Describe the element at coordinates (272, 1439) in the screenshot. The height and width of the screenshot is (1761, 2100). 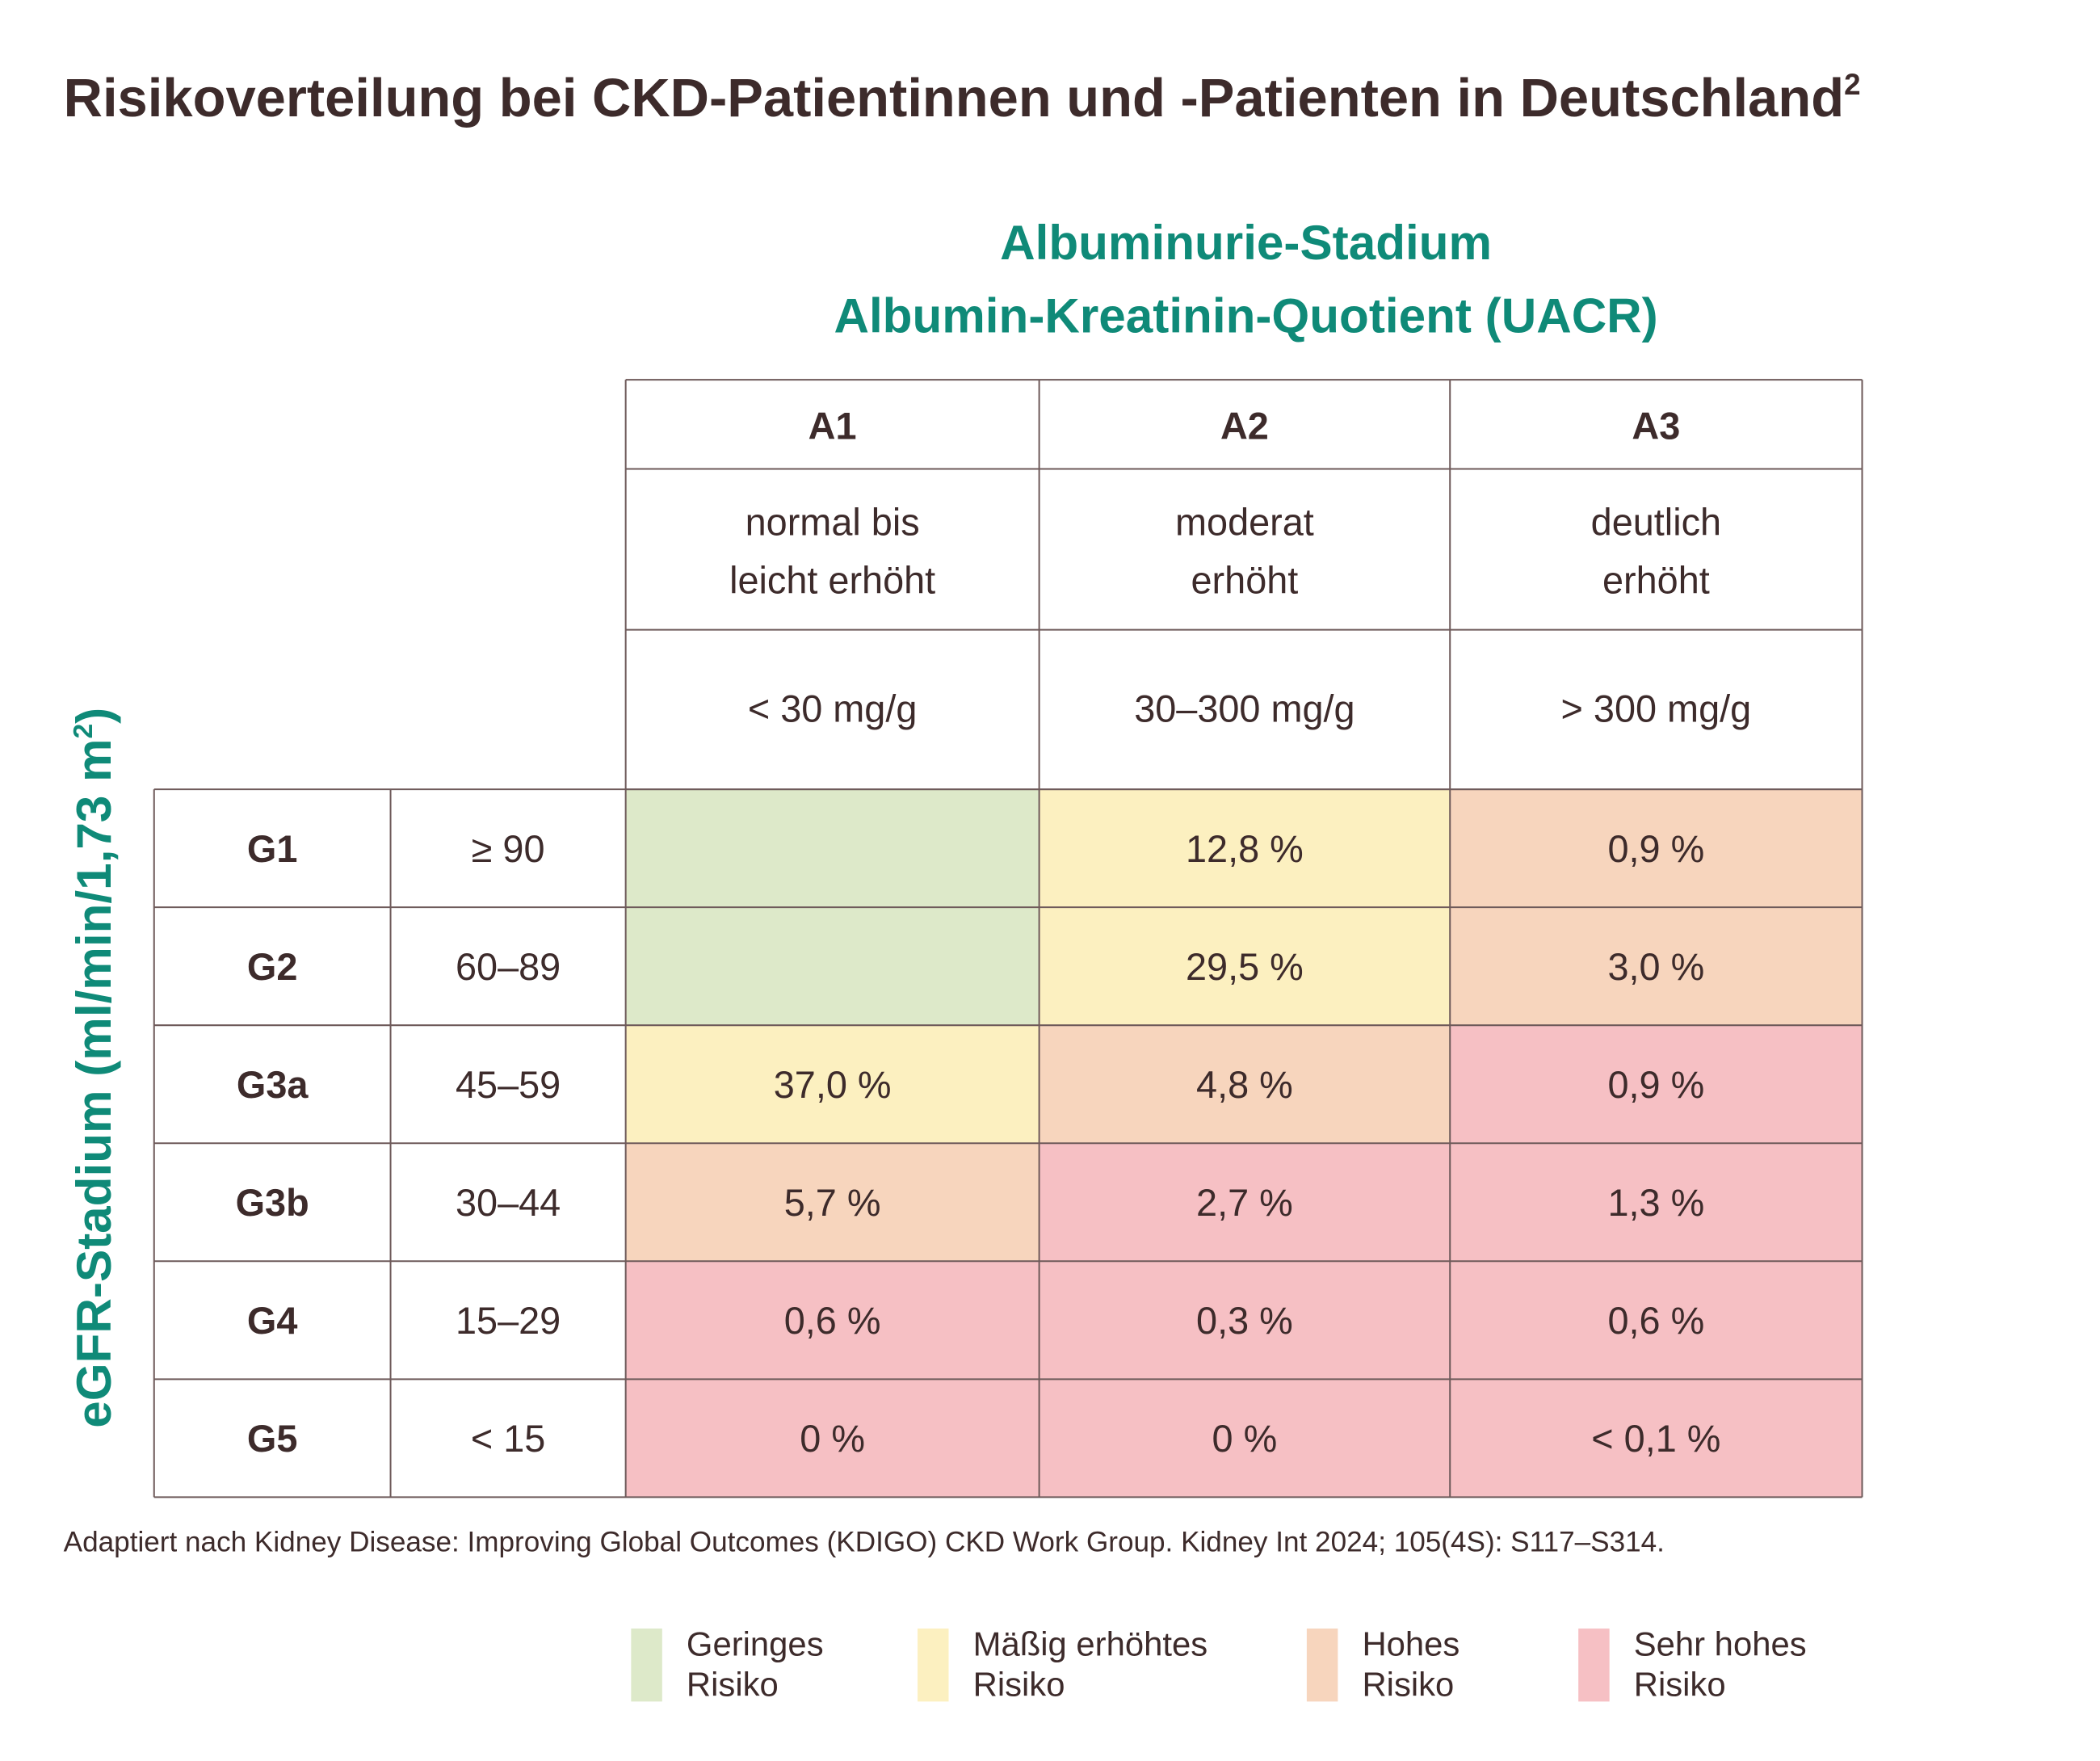
I see `row-id: G5` at that location.